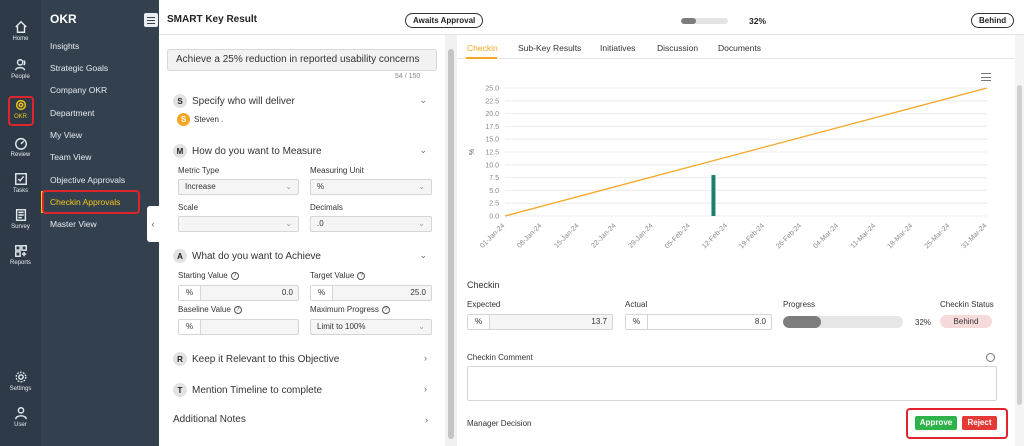  What do you see at coordinates (88, 180) in the screenshot?
I see `subnav-item-objective-approvals: Objective Approvals` at bounding box center [88, 180].